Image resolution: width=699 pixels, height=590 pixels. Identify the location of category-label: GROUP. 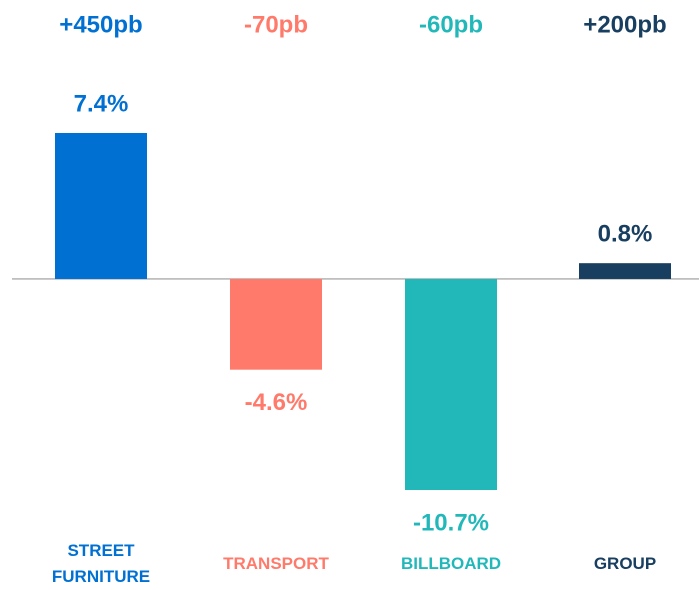
(625, 563).